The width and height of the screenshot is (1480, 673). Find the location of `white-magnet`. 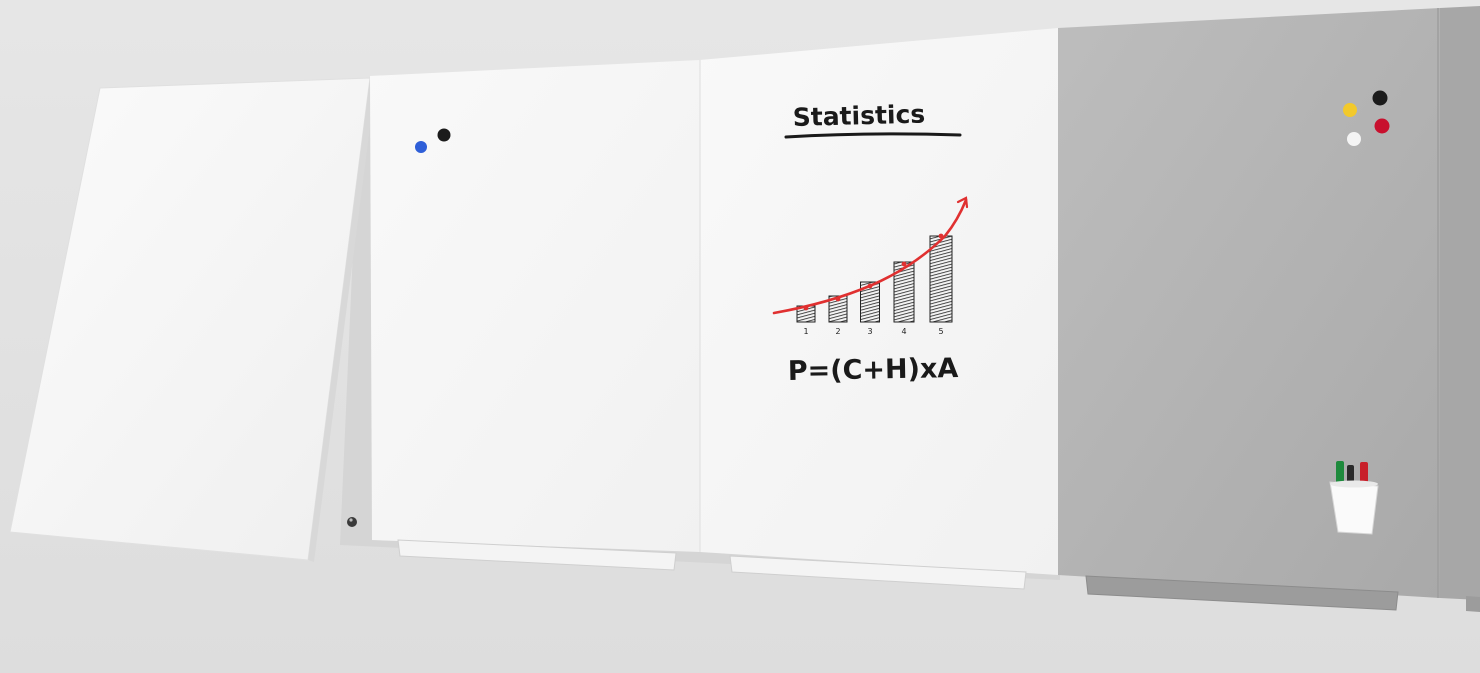

white-magnet is located at coordinates (1354, 139).